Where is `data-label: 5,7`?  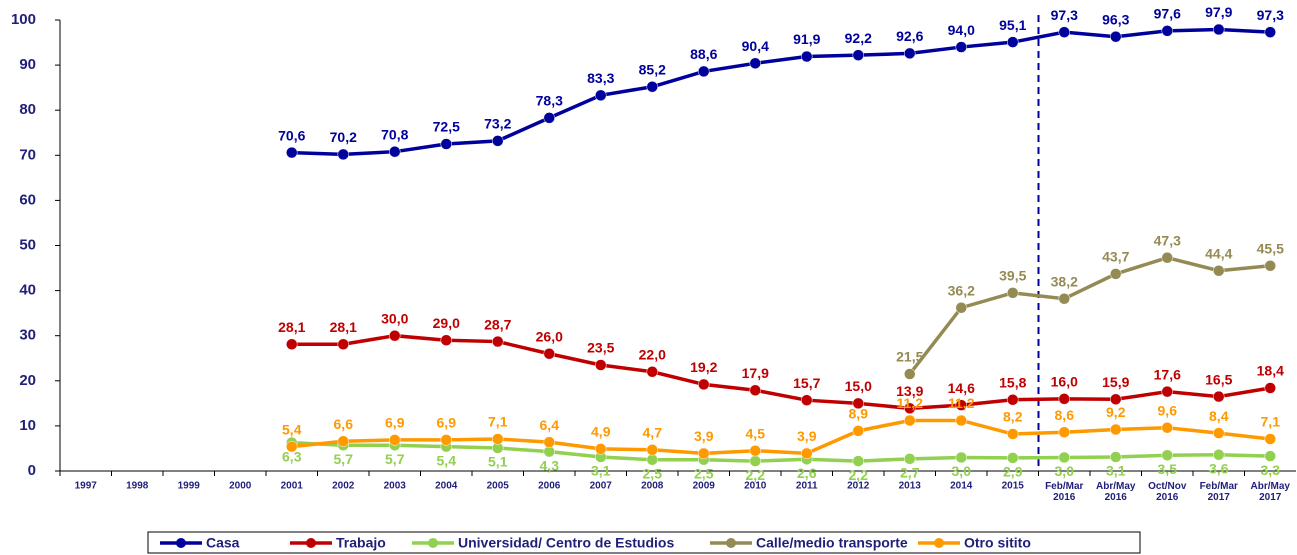
data-label: 5,7 is located at coordinates (344, 459).